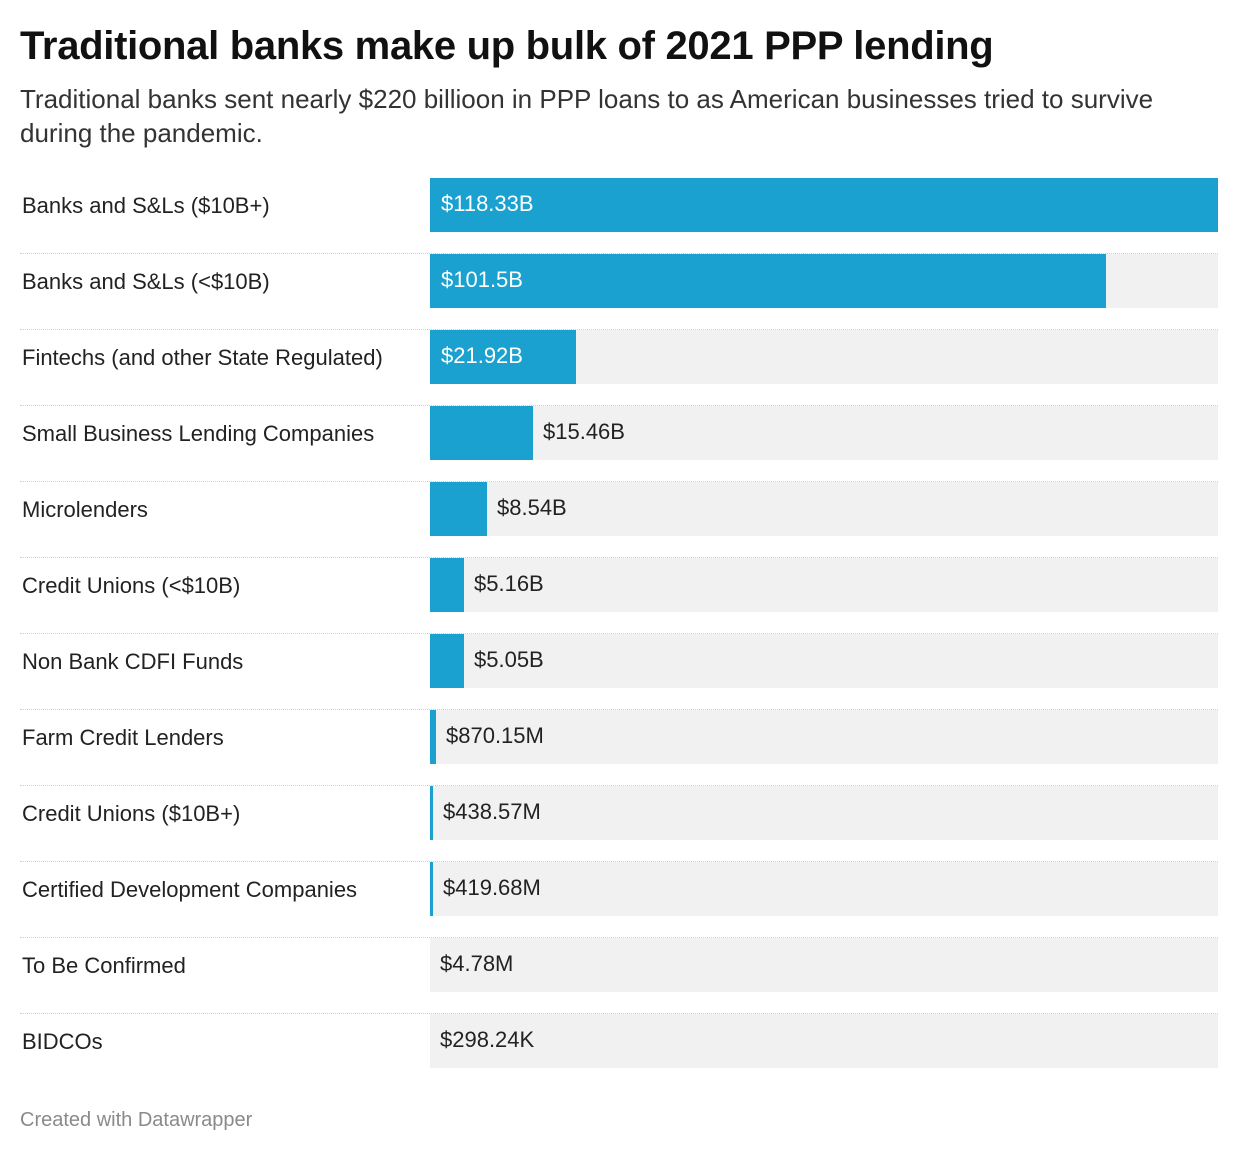 This screenshot has width=1240, height=1154. I want to click on bar-row: Certified Development Companies $419.68M, so click(619, 900).